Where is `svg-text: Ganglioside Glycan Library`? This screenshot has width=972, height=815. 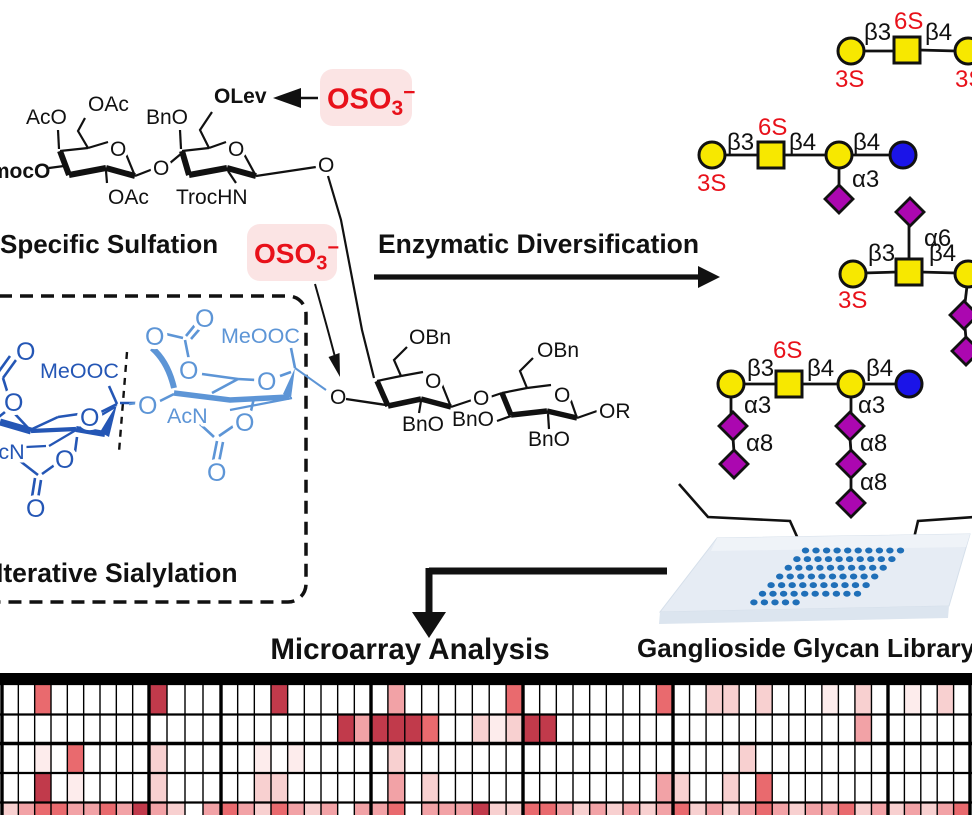
svg-text: Ganglioside Glycan Library is located at coordinates (804, 648).